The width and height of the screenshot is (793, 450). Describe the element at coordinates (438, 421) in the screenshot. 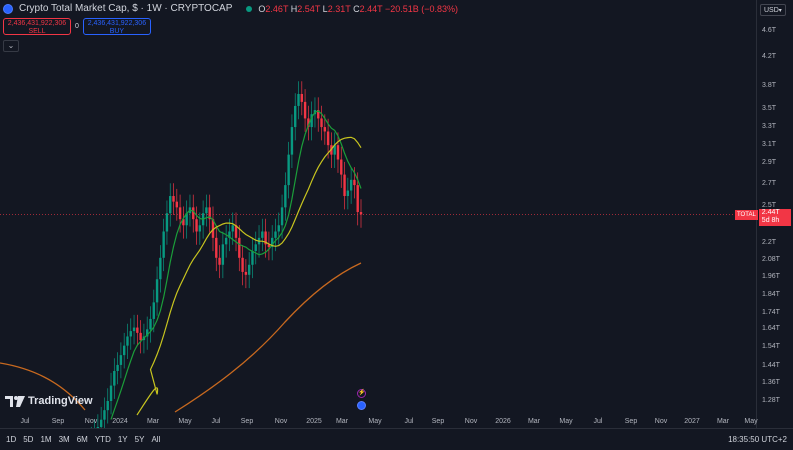

I see `time-tick: Sep` at that location.